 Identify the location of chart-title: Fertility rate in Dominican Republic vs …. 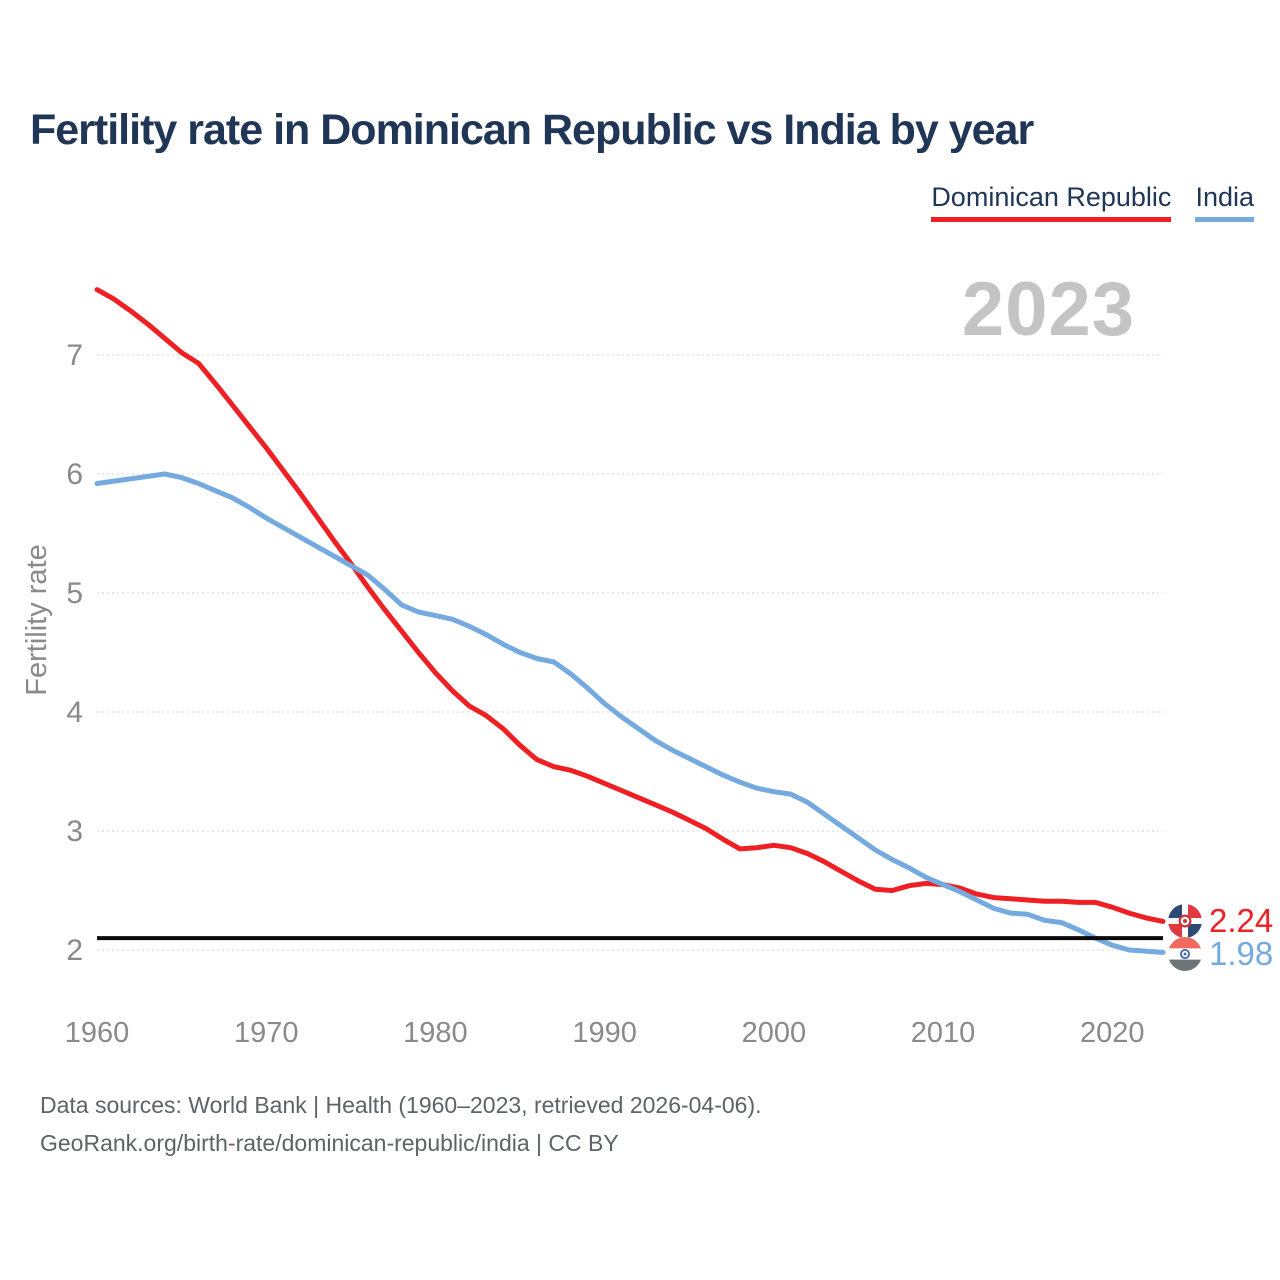
(532, 130).